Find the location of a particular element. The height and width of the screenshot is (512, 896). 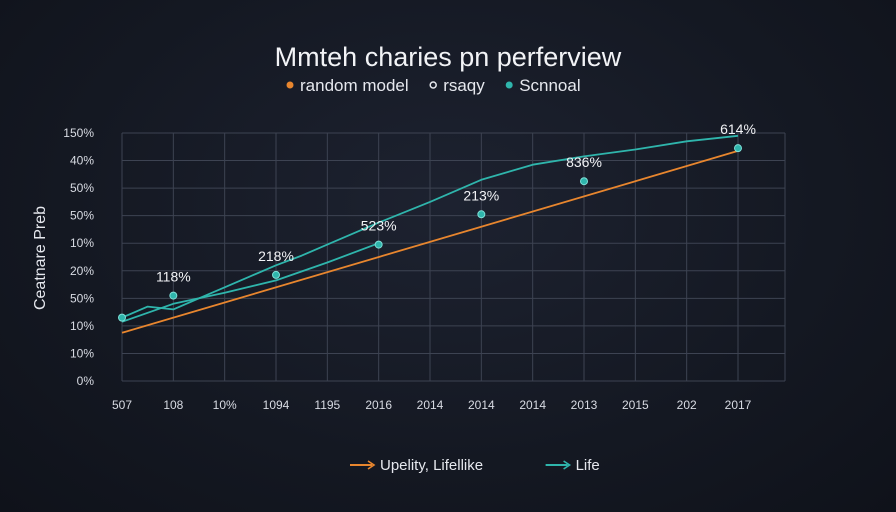

data-label-1: 218% is located at coordinates (276, 256).